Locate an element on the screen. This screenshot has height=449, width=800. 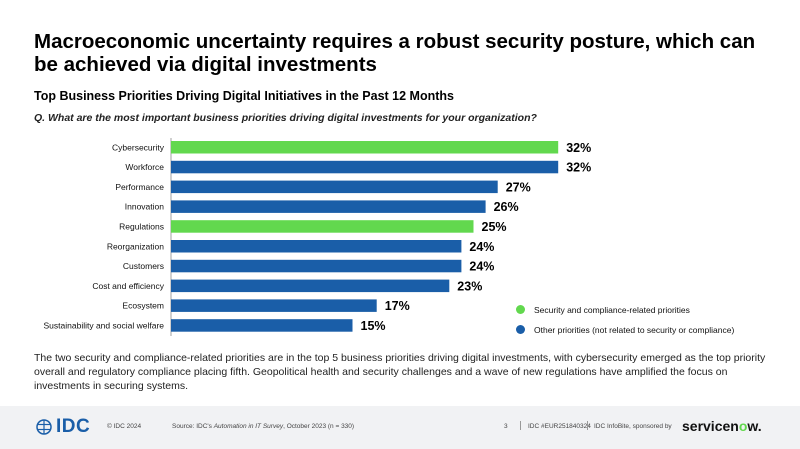
category-label: Cost and efficiency is located at coordinates (128, 286).